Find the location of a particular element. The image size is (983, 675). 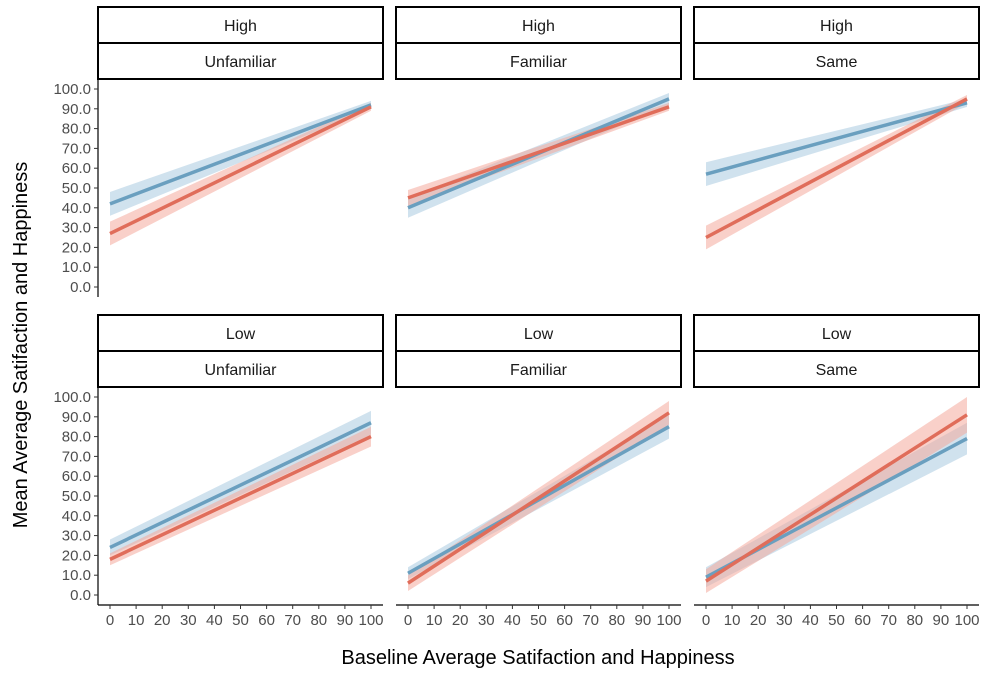

facet-panel: High Familiar is located at coordinates (538, 112).